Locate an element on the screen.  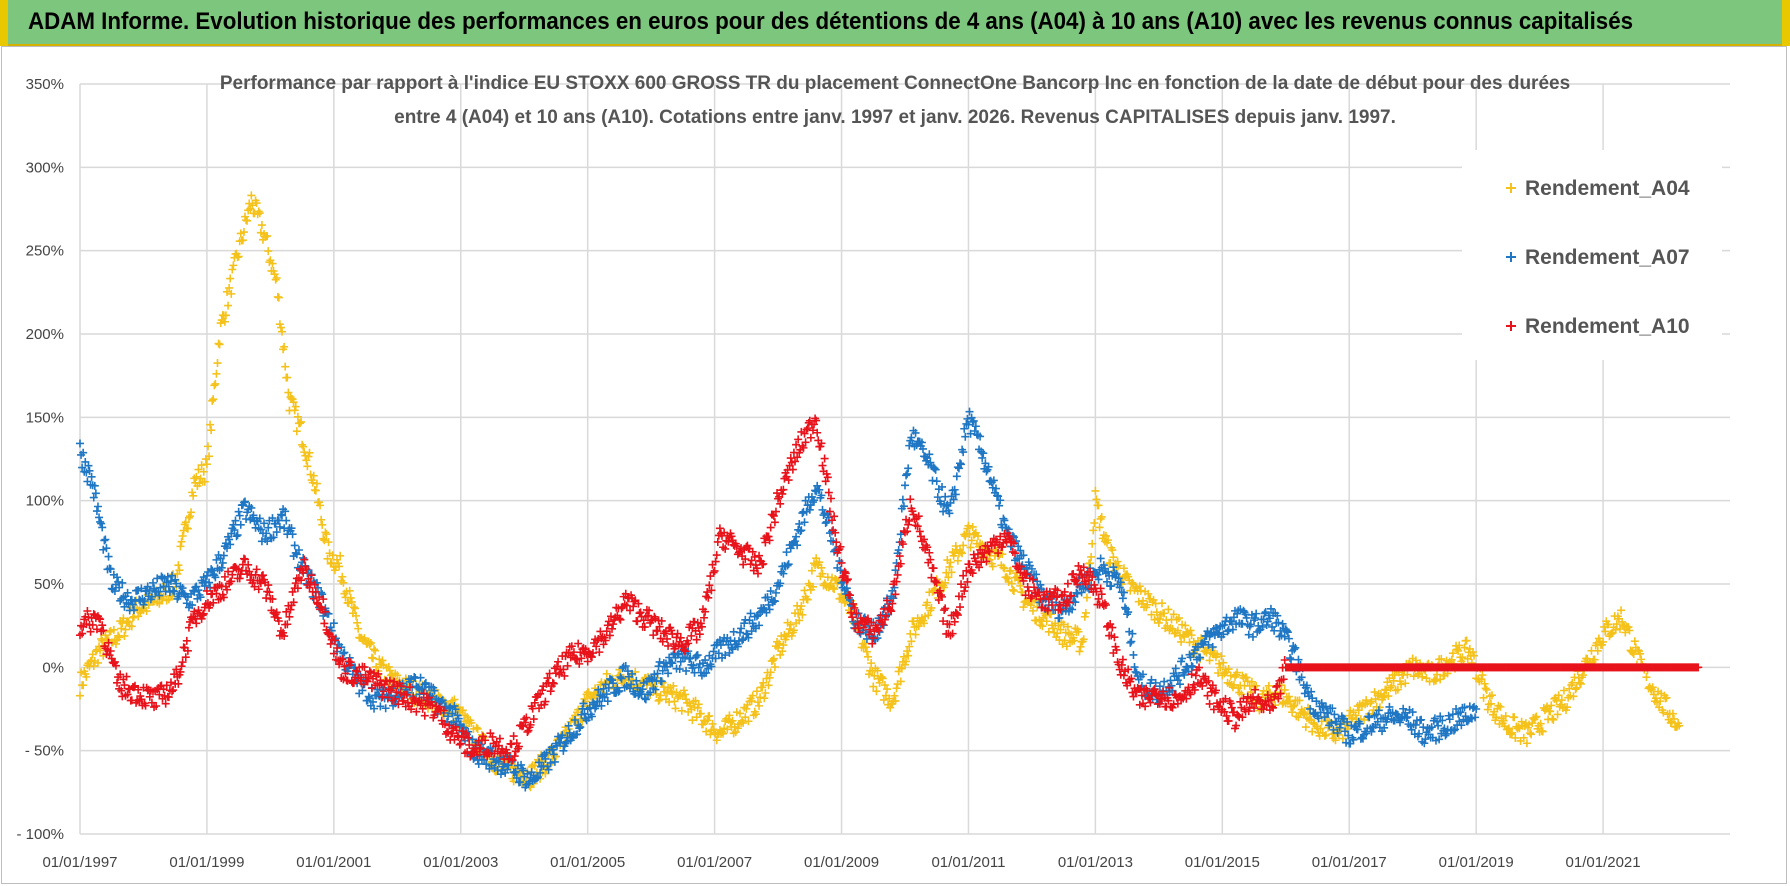
legend-label: Rendement_A04 is located at coordinates (1607, 188).